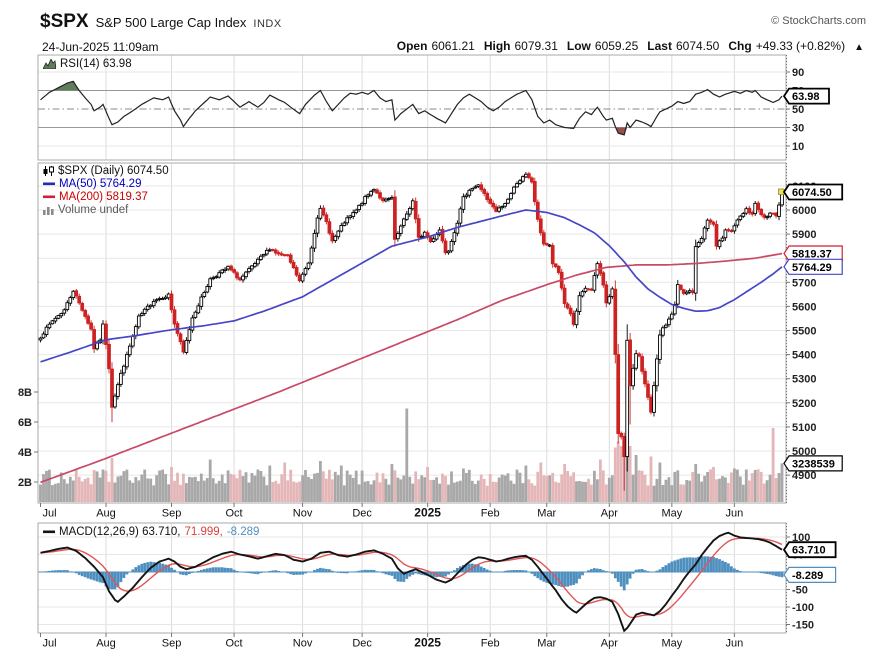 The height and width of the screenshot is (668, 874). I want to click on svg-text: 5900, so click(804, 235).